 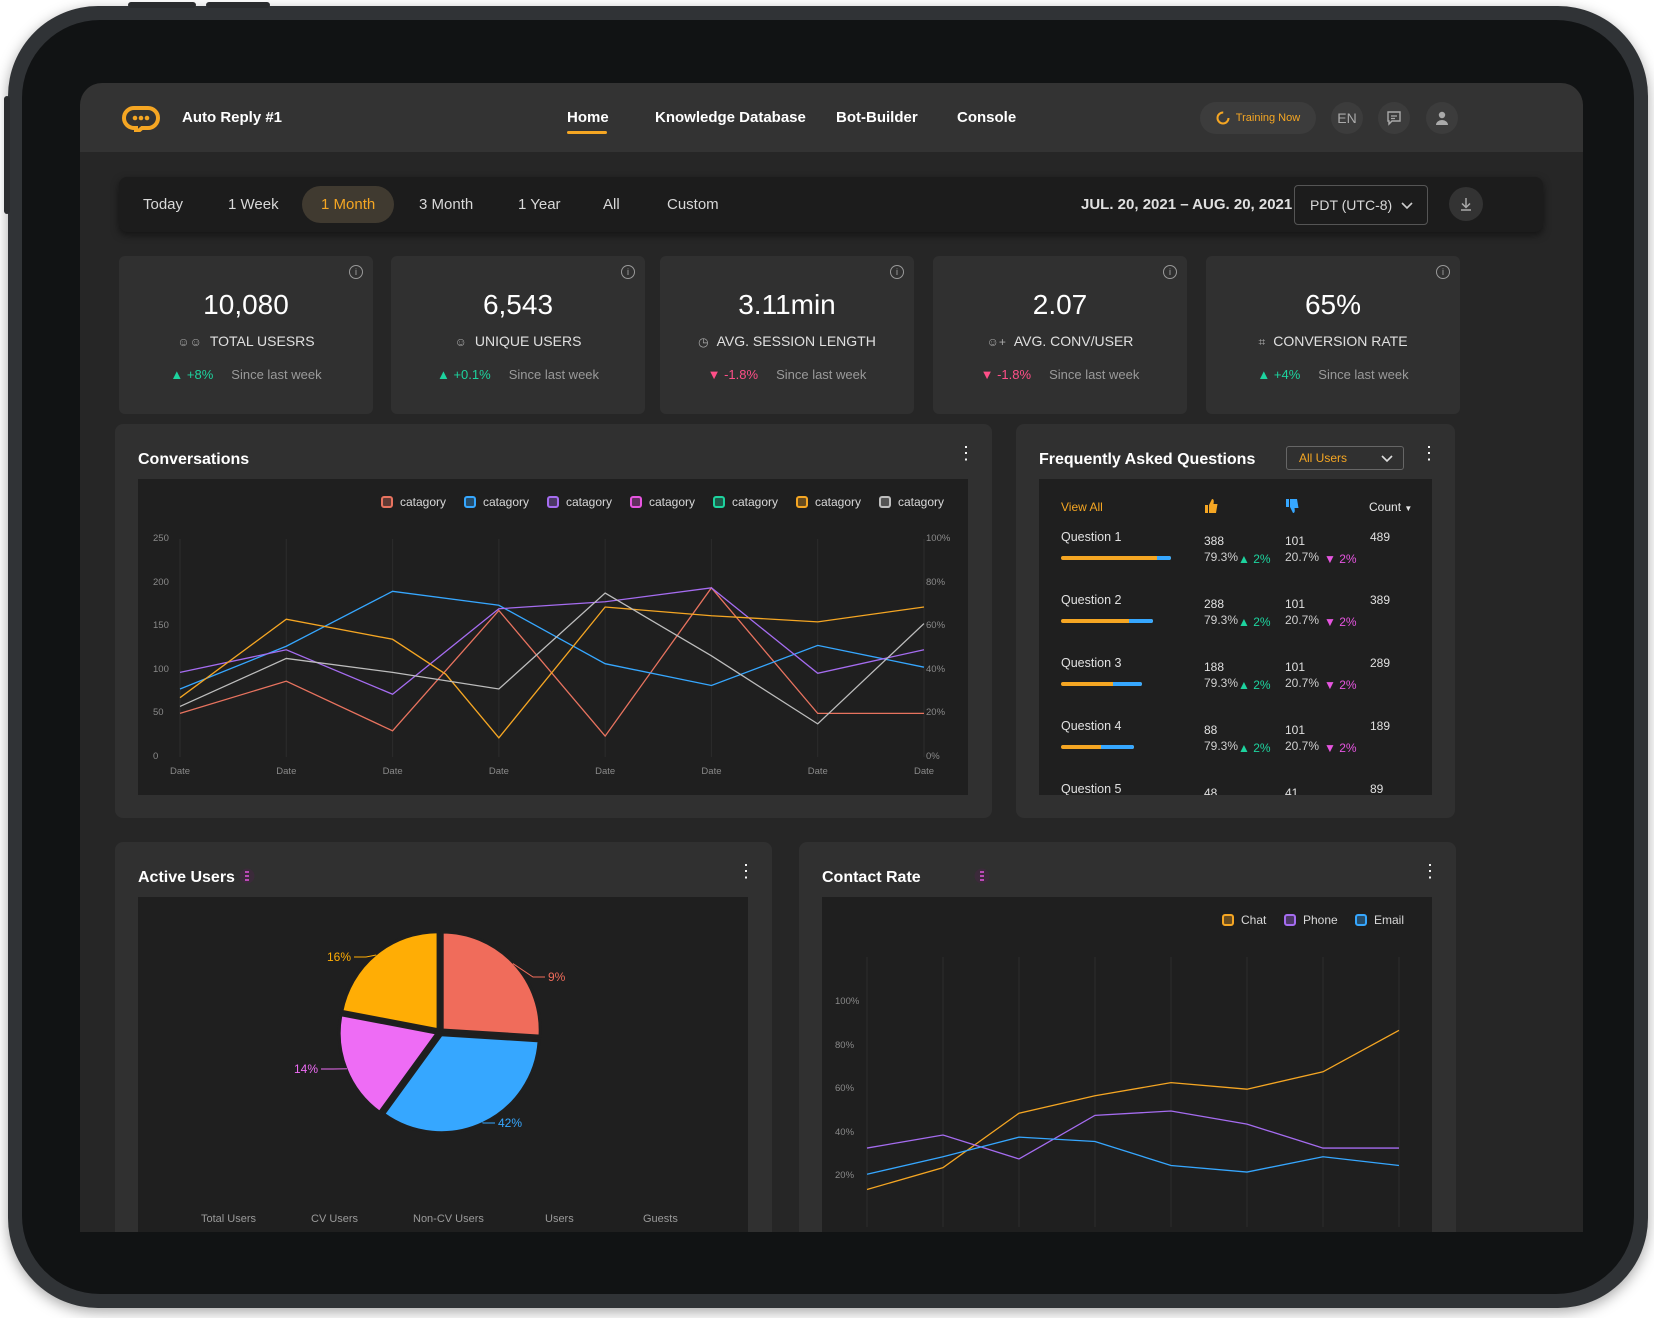 What do you see at coordinates (871, 877) in the screenshot?
I see `contact-rate-title: Contact Rate` at bounding box center [871, 877].